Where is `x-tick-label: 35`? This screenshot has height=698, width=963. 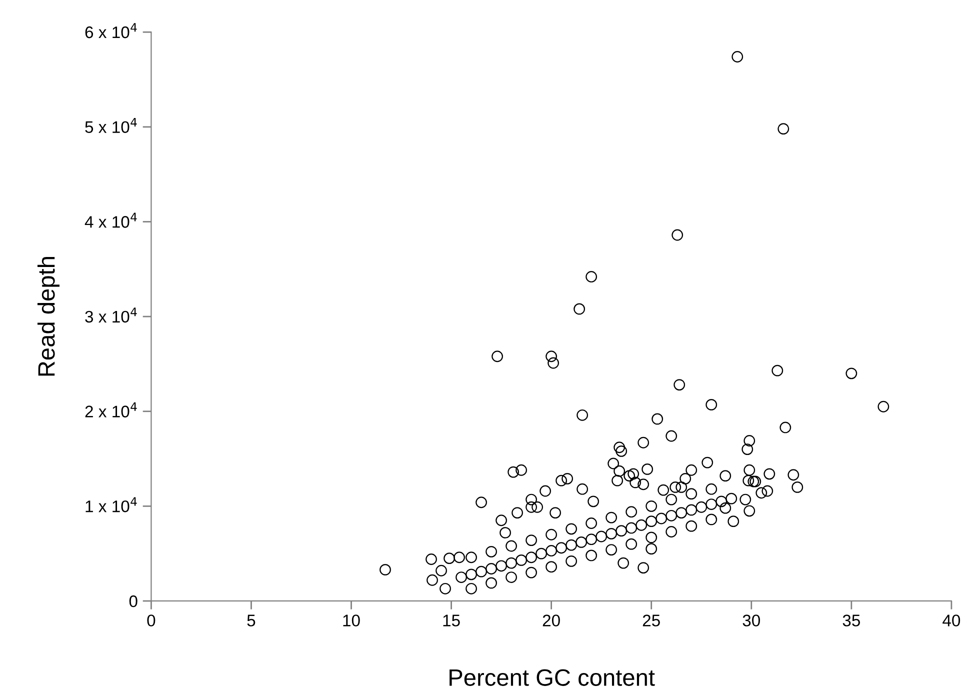
x-tick-label: 35 is located at coordinates (851, 620).